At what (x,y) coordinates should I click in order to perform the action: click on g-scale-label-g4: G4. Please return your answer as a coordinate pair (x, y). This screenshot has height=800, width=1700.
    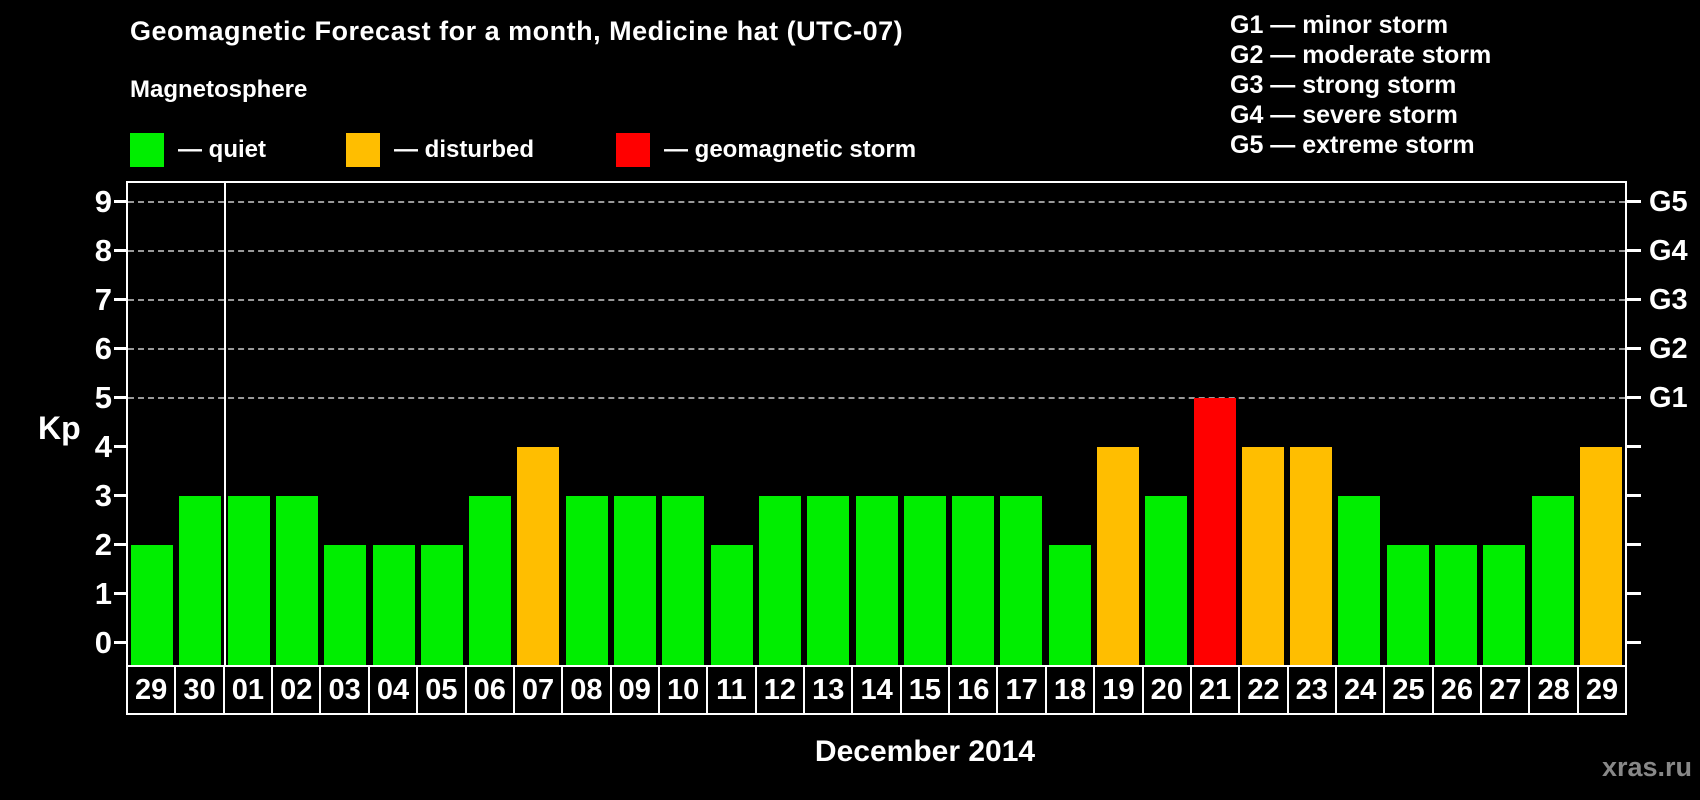
    Looking at the image, I should click on (1668, 251).